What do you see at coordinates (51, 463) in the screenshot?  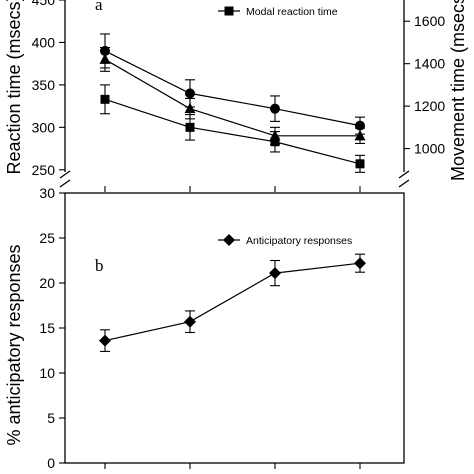 I see `panel-b-ytick-label: 0` at bounding box center [51, 463].